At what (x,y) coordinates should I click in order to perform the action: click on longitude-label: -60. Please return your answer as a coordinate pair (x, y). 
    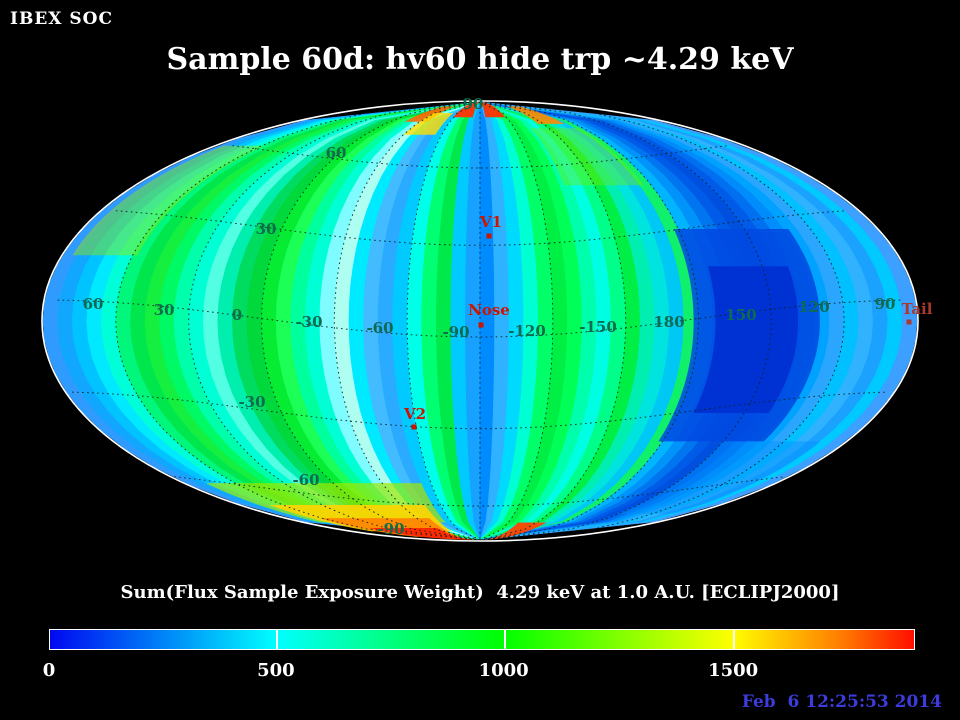
    Looking at the image, I should click on (379, 328).